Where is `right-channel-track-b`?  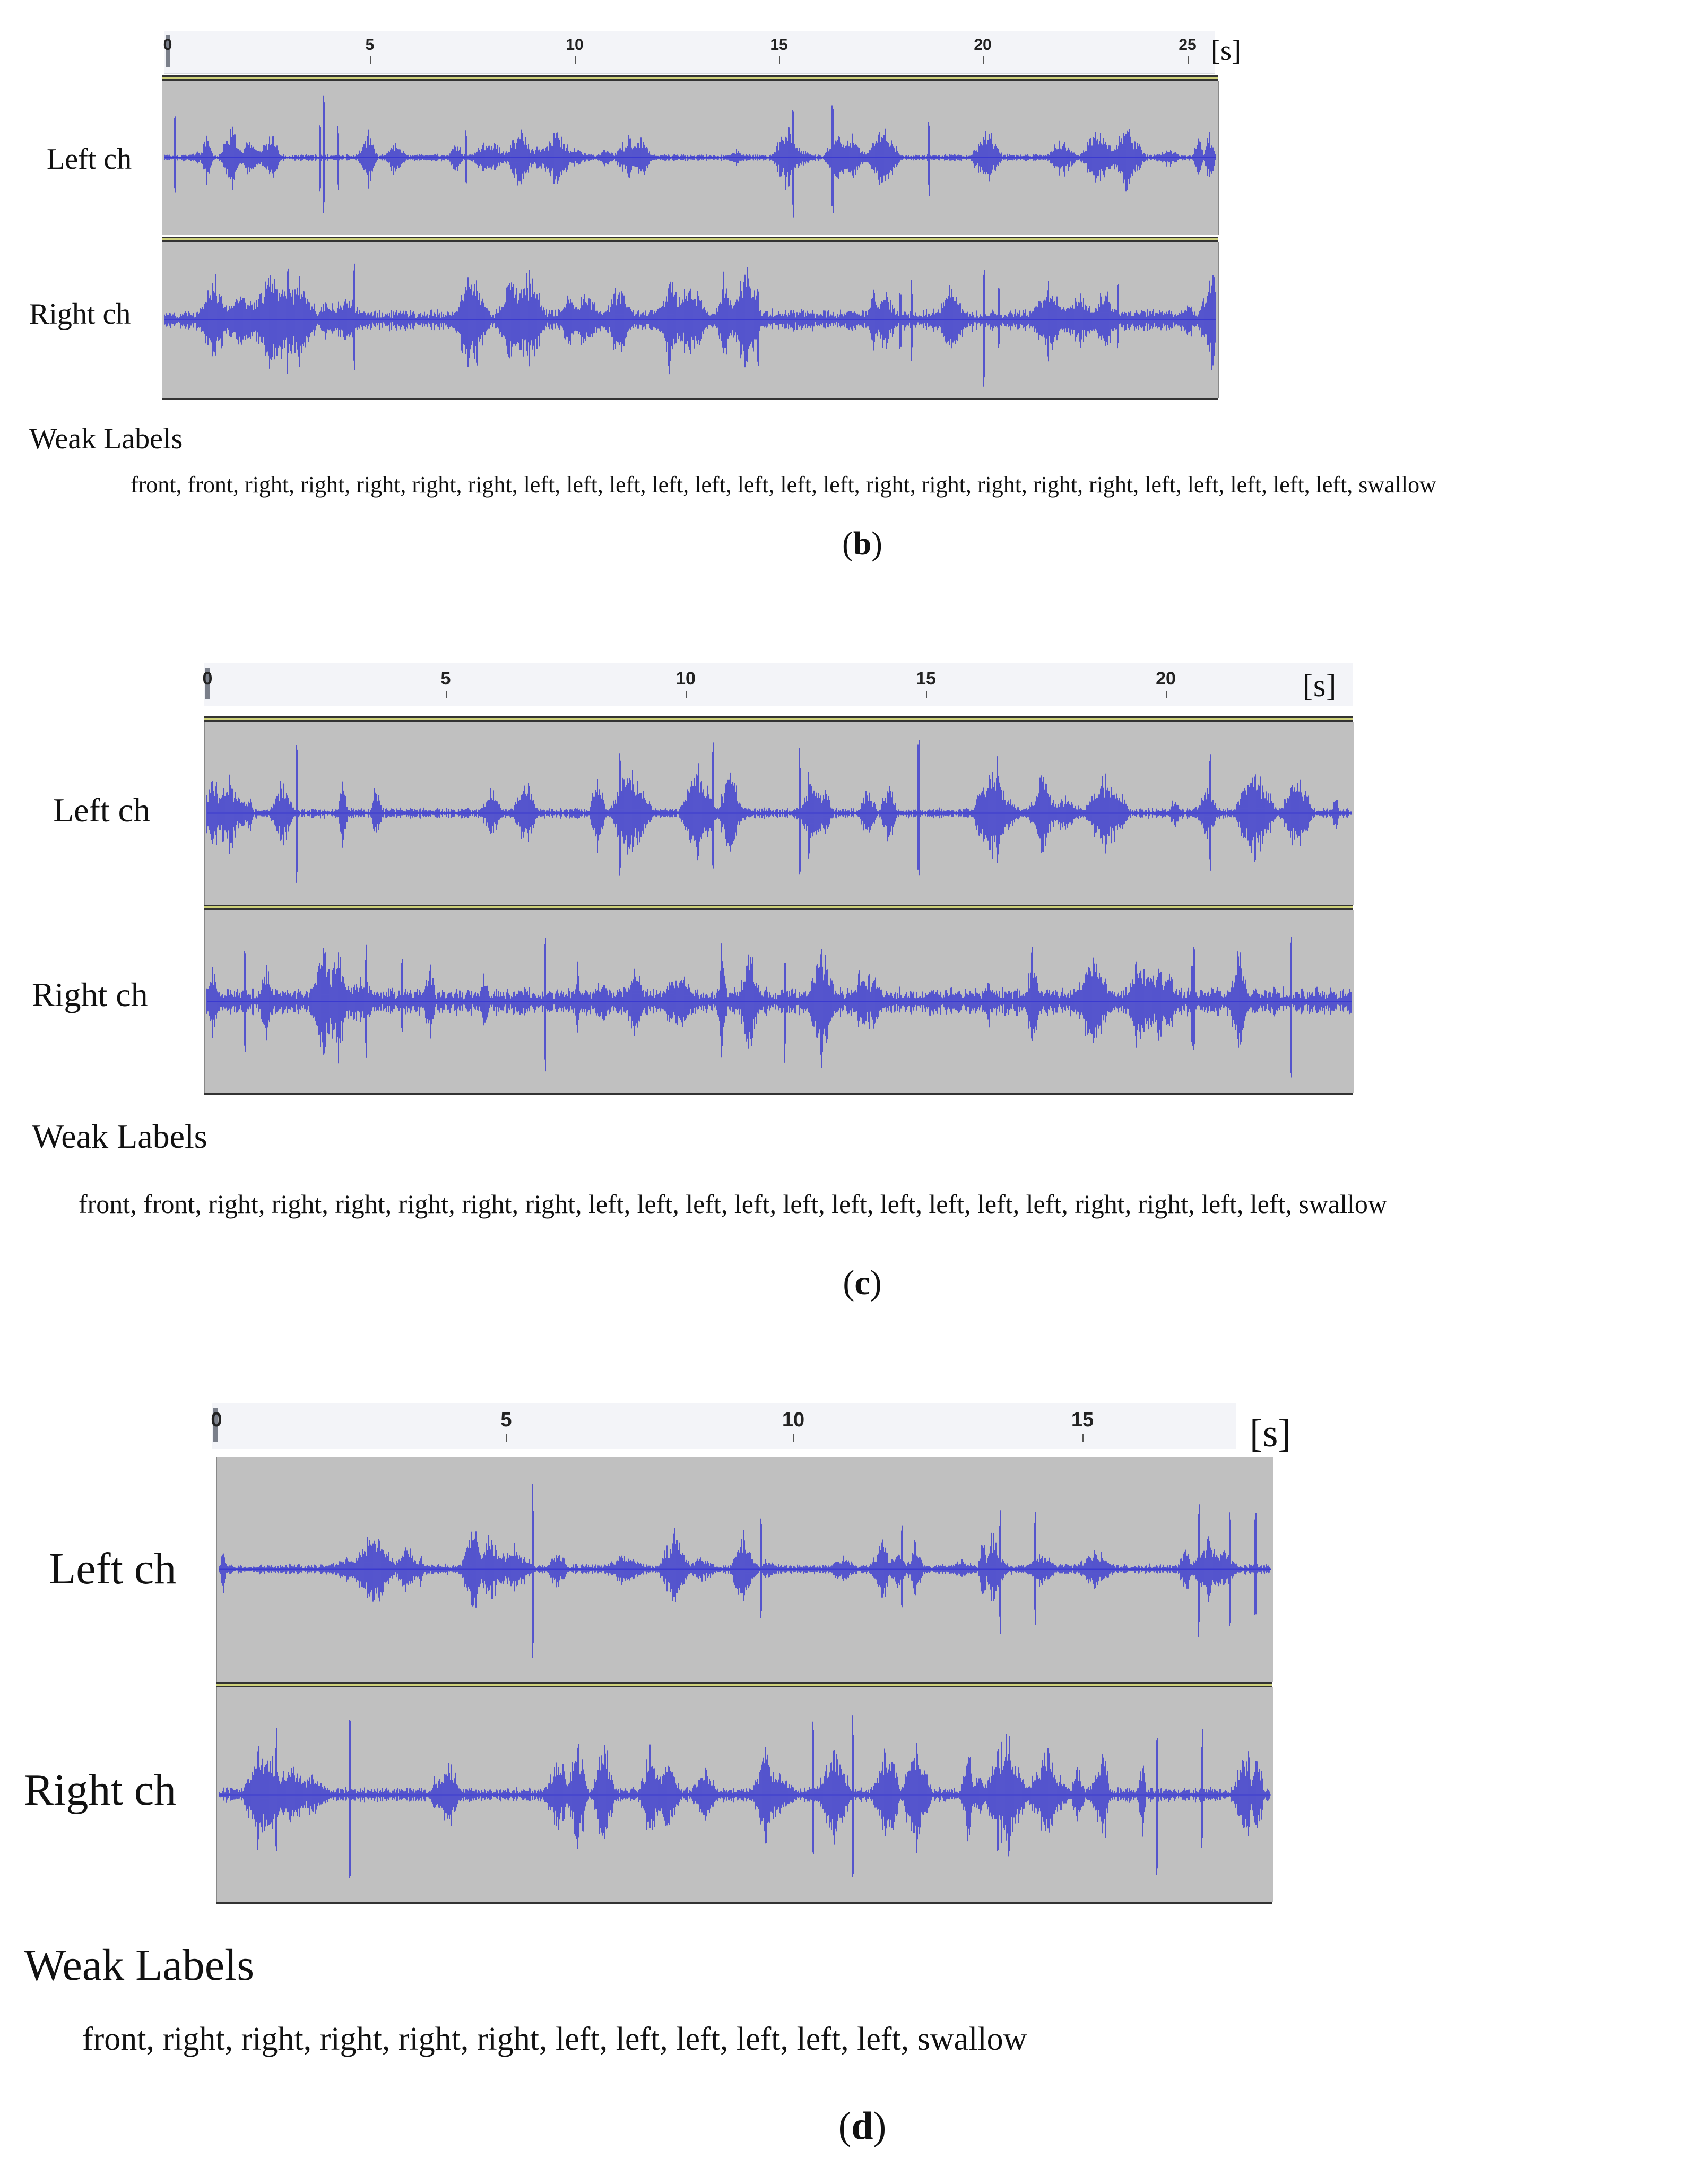
right-channel-track-b is located at coordinates (691, 320).